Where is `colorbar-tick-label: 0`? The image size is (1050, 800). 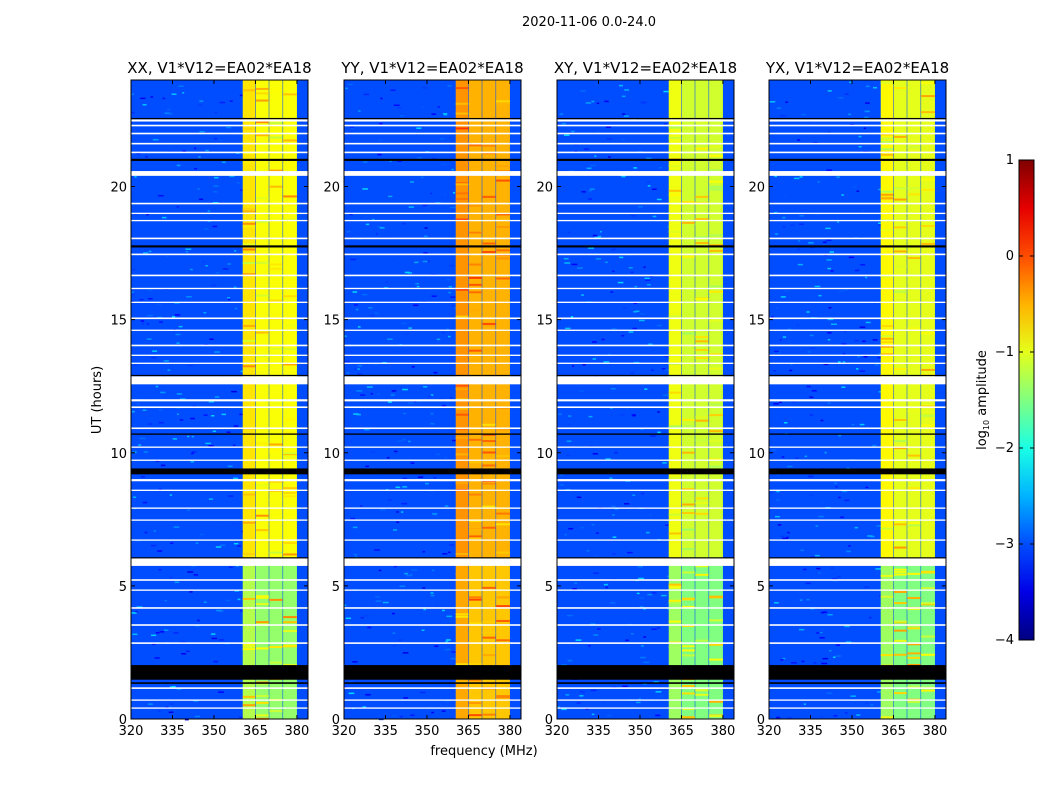
colorbar-tick-label: 0 is located at coordinates (1010, 256).